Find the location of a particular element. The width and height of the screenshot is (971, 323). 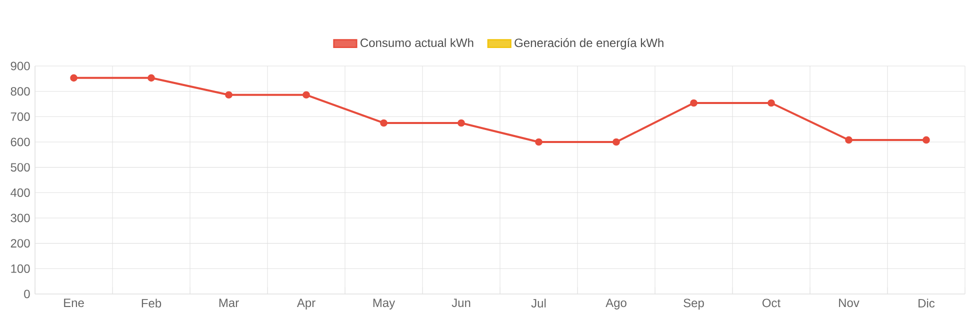

legend-label: Generación de energía kWh is located at coordinates (589, 44).